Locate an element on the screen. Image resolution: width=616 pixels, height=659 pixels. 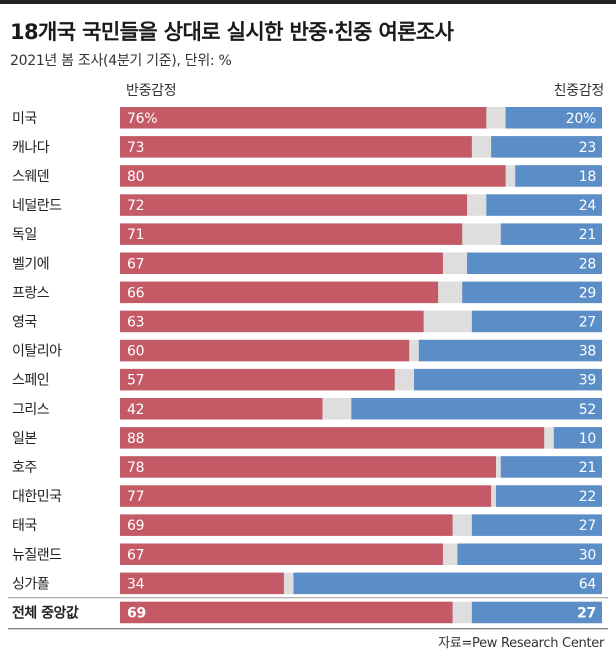
value-label-negative: 76% is located at coordinates (142, 119).